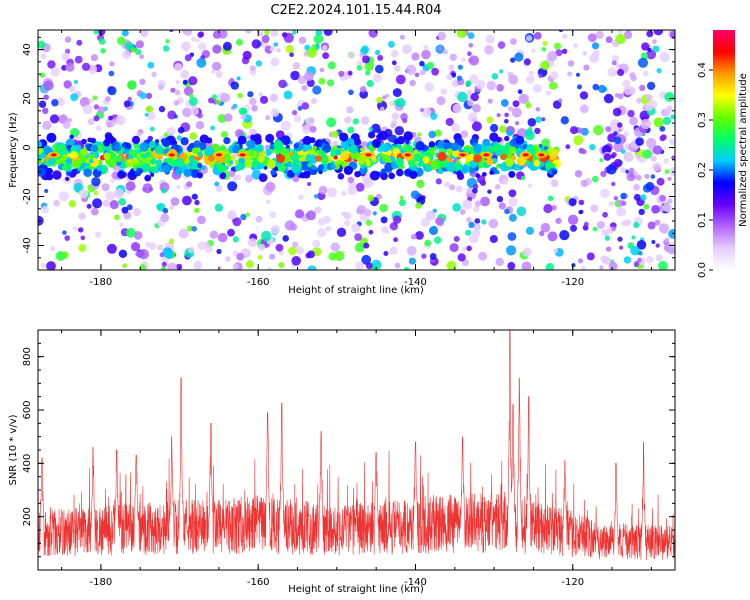 The image size is (750, 600). Describe the element at coordinates (415, 282) in the screenshot. I see `spectrogram-x-tick-label: -140` at that location.